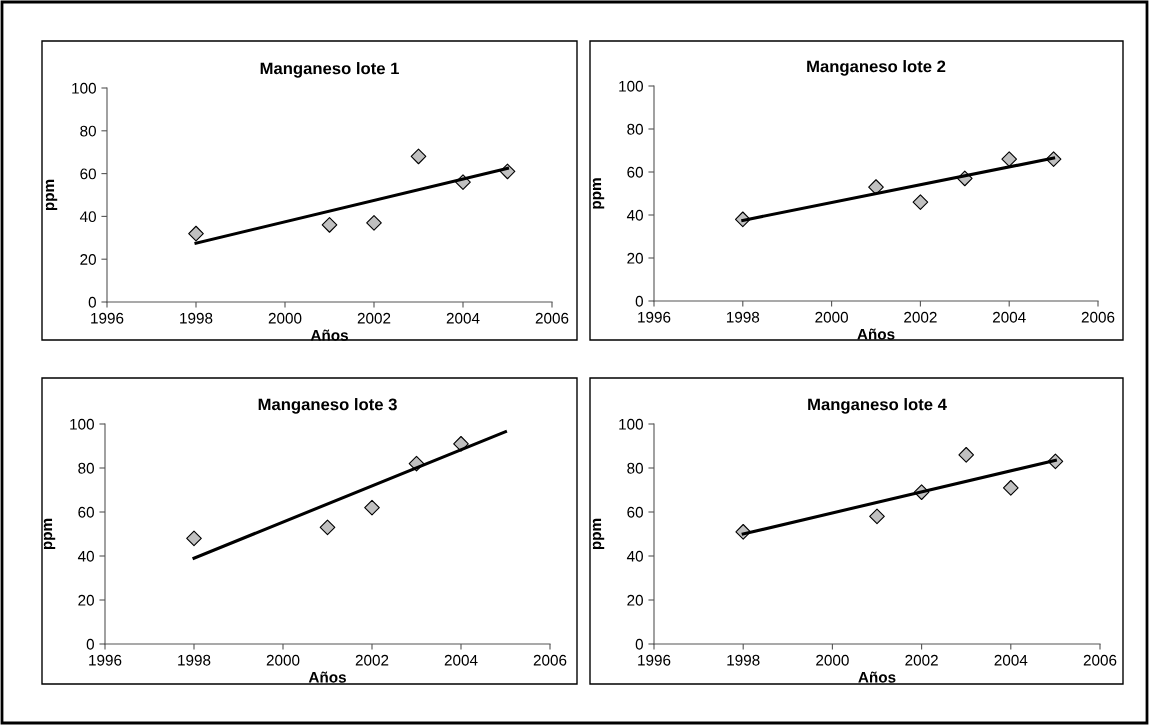 The image size is (1149, 725). What do you see at coordinates (876, 68) in the screenshot?
I see `chart-title: Manganeso lote 2` at bounding box center [876, 68].